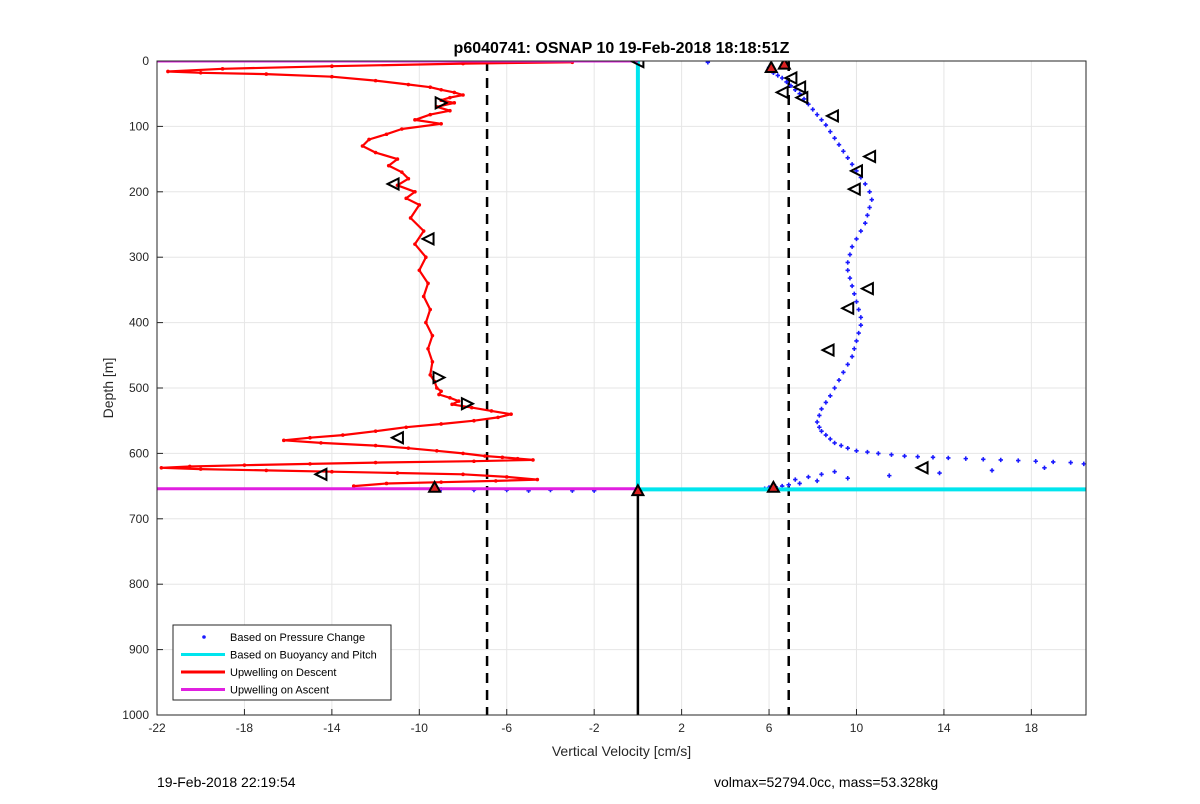  I want to click on y-tick-label: 400, so click(139, 323).